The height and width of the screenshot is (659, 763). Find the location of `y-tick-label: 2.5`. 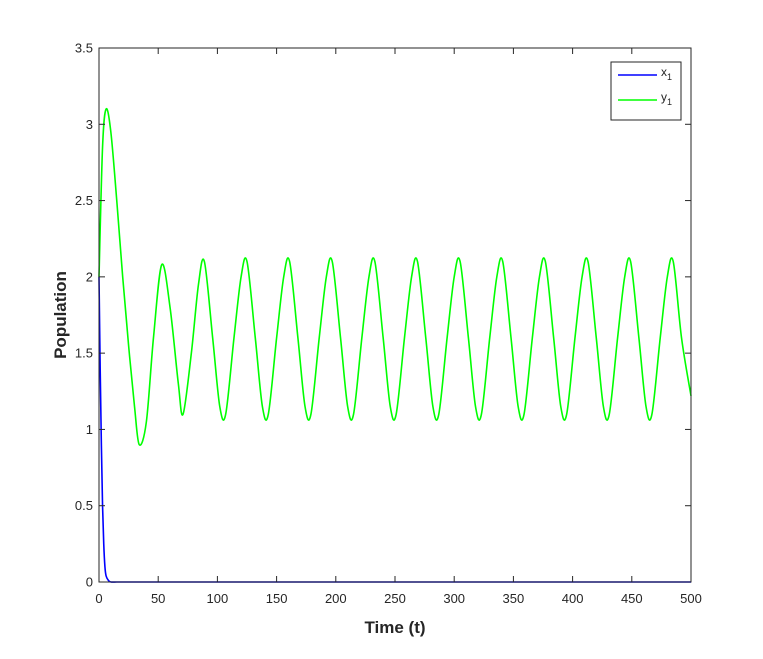

y-tick-label: 2.5 is located at coordinates (84, 200).